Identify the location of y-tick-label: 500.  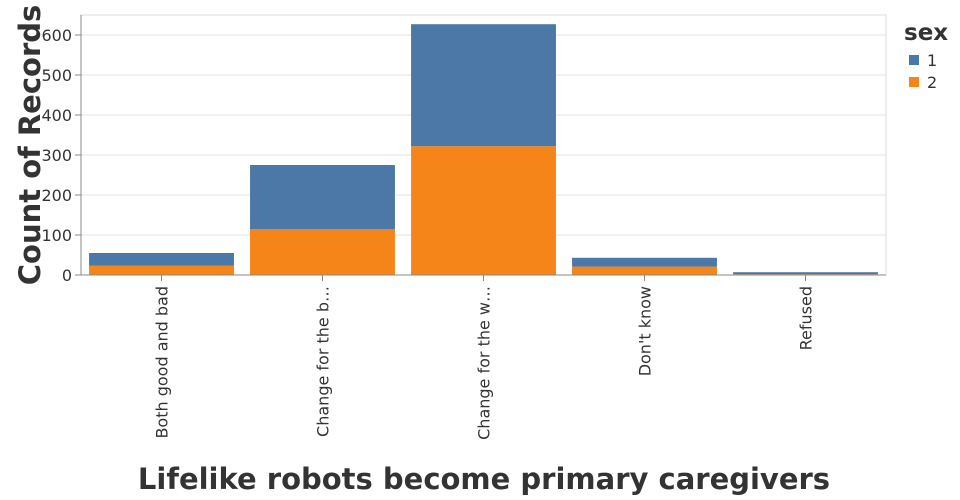
(56, 75).